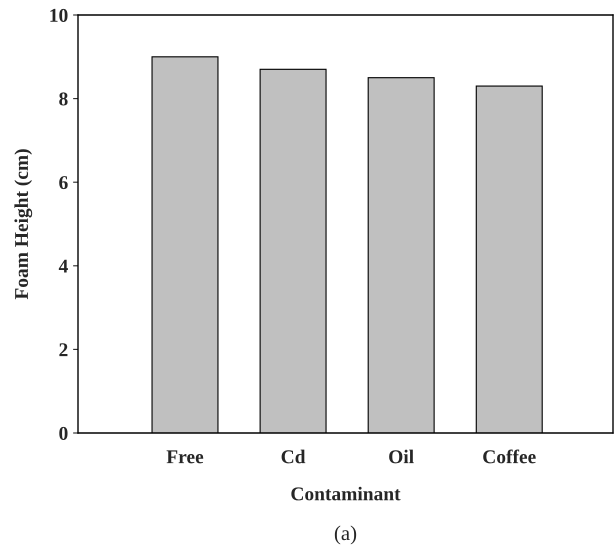 The width and height of the screenshot is (614, 551). Describe the element at coordinates (63, 99) in the screenshot. I see `y-tick-label: 8` at that location.